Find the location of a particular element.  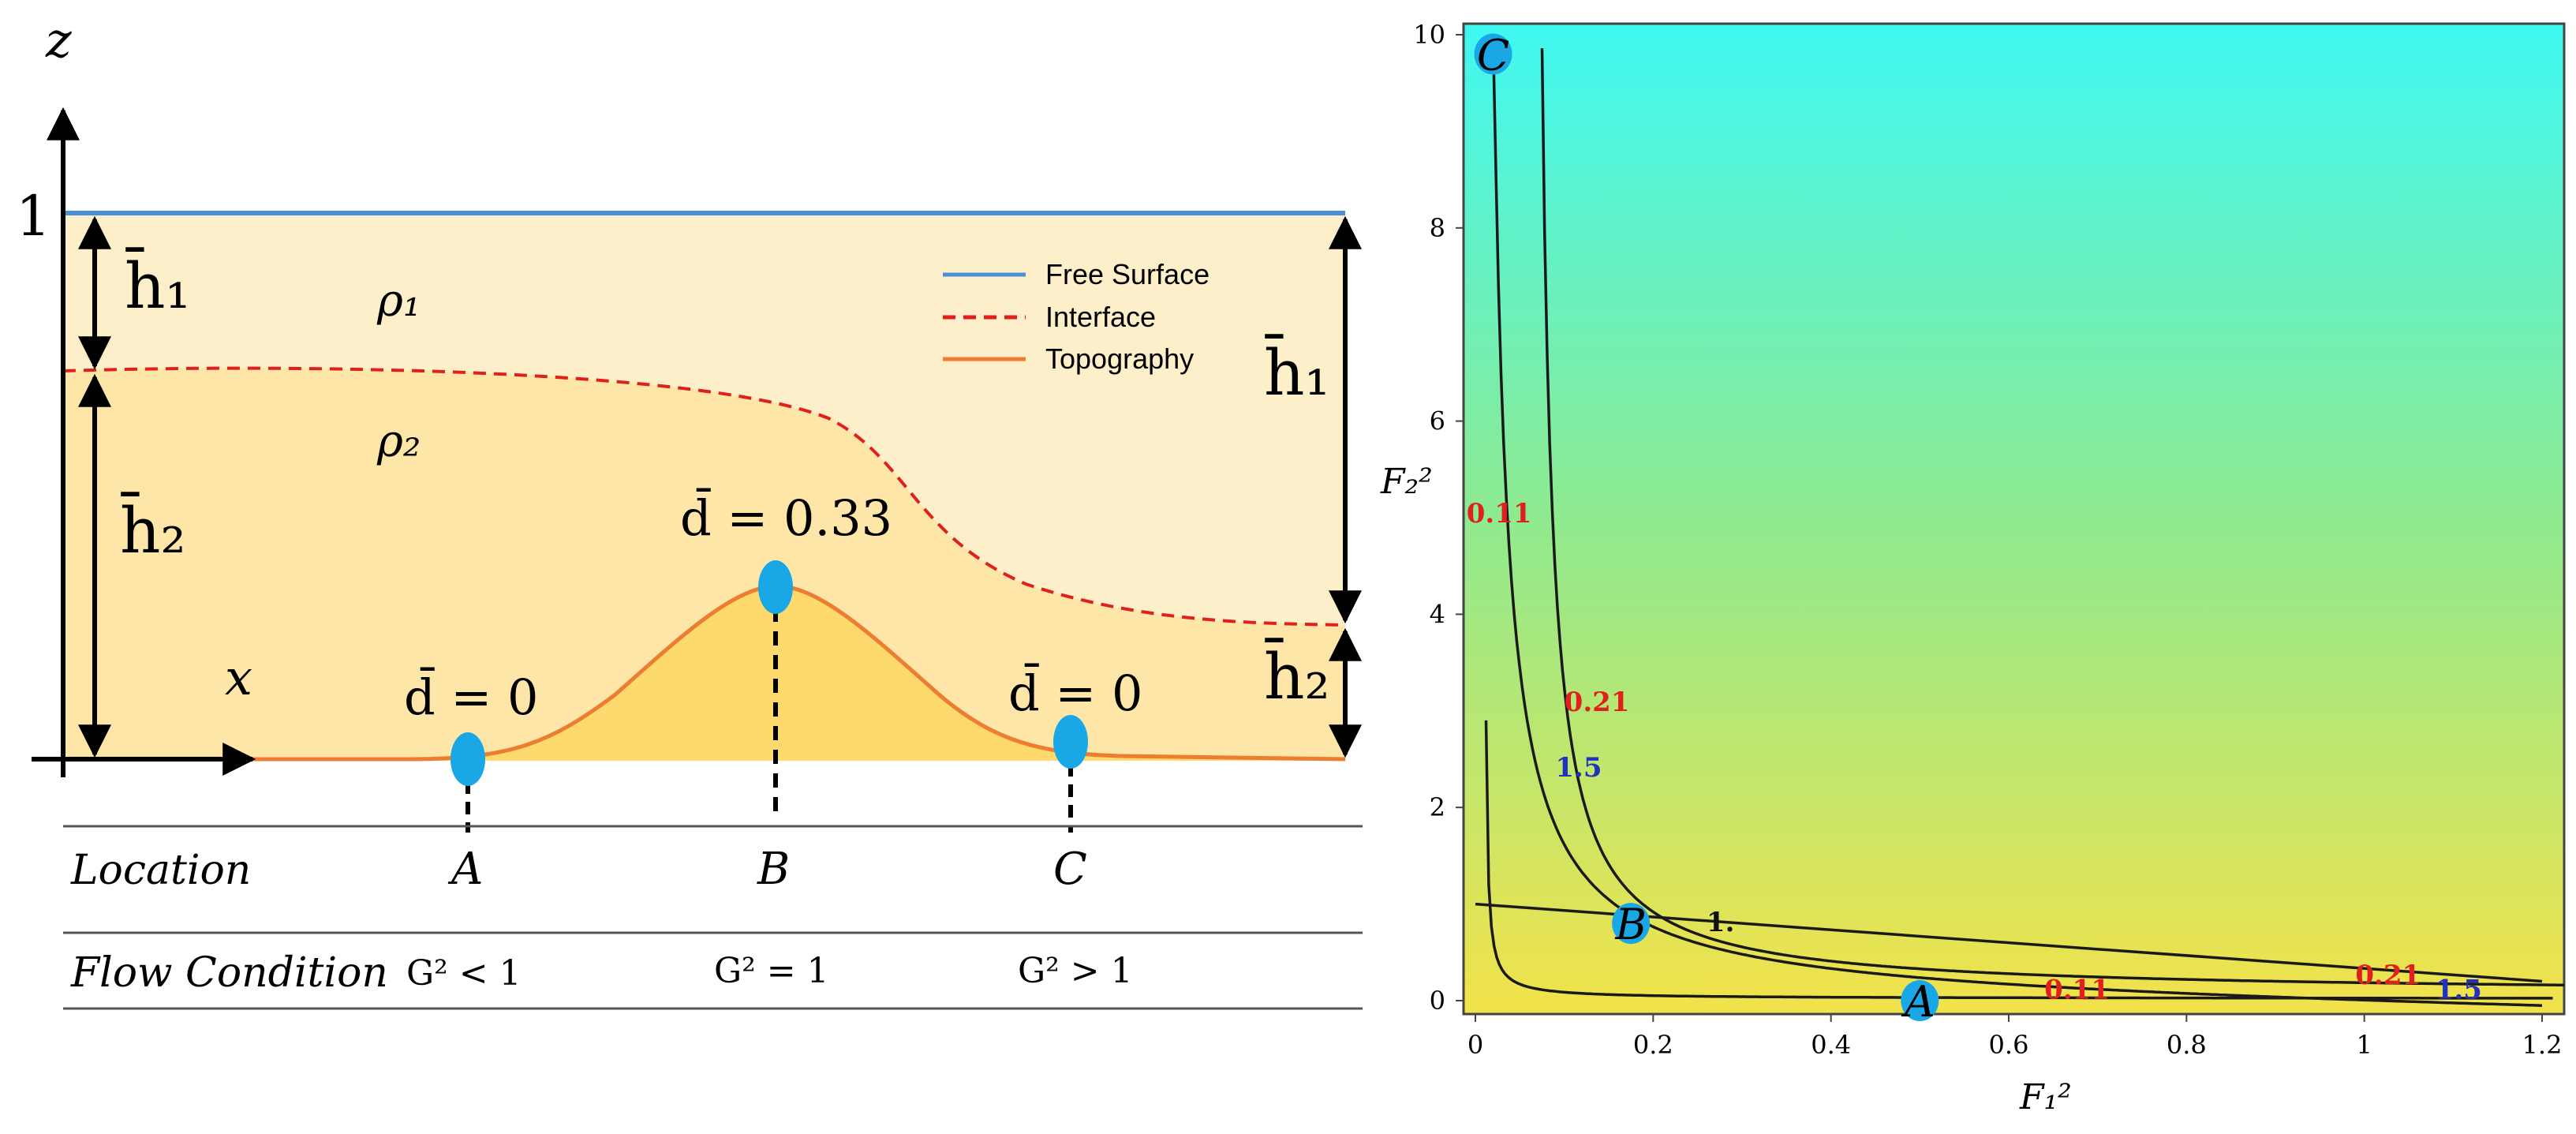

x-tick-label: 0.6 is located at coordinates (2009, 1045).